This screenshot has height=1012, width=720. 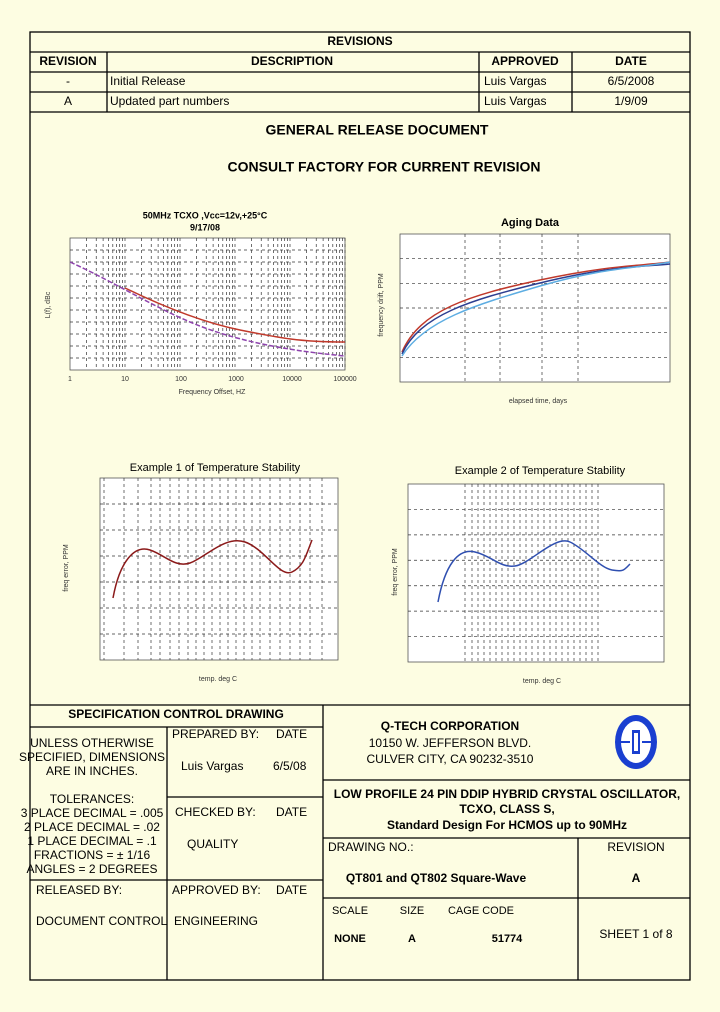 I want to click on plot-x-label: Frequency Offset, HZ, so click(x=213, y=392).